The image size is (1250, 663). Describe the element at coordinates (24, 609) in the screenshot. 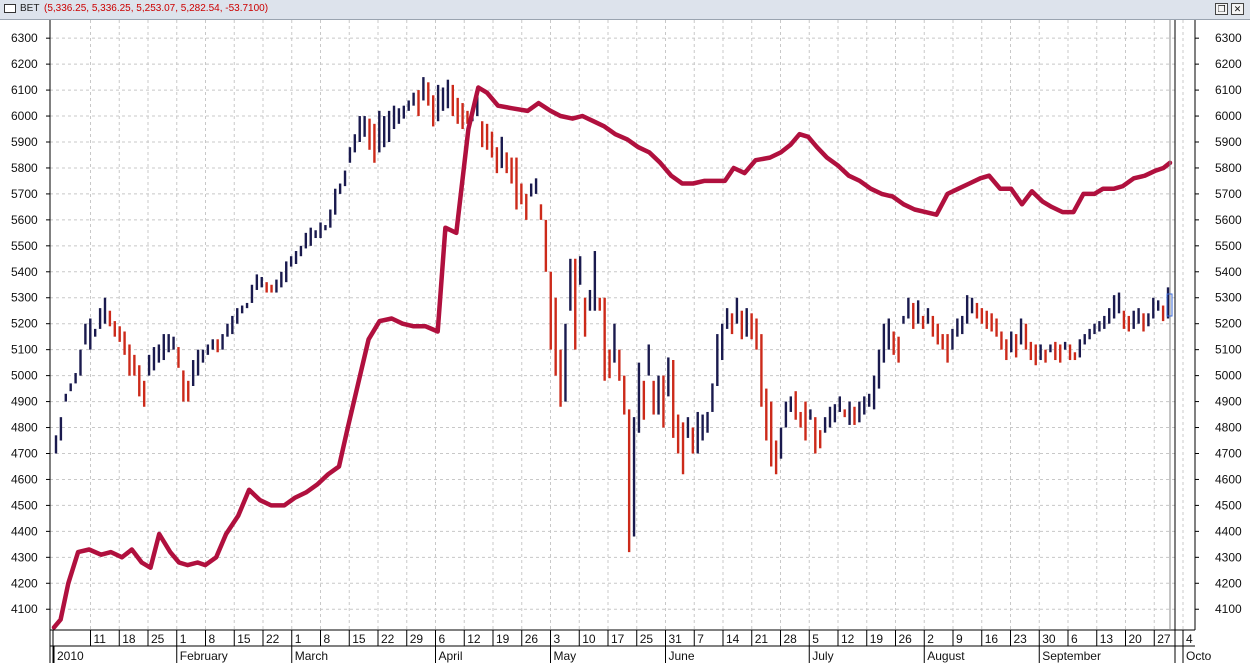

I see `y-tick-label-left: 4100` at that location.